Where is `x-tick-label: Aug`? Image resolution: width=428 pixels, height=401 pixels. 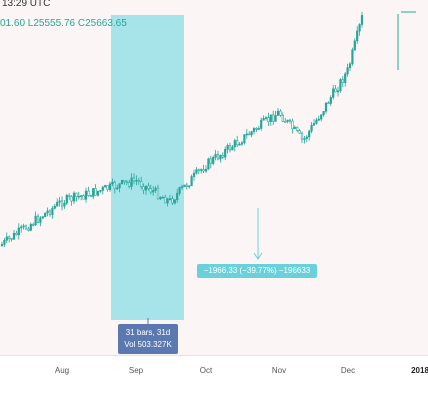 x-tick-label: Aug is located at coordinates (62, 370).